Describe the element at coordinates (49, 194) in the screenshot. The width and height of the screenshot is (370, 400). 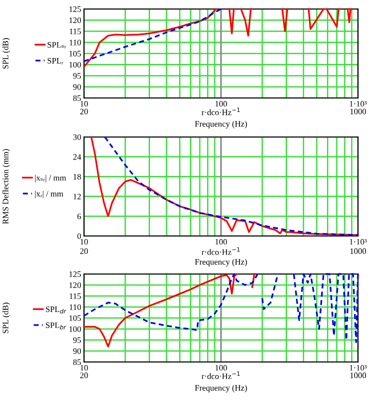
I see `legend-label: |xᵣ| / mm` at that location.